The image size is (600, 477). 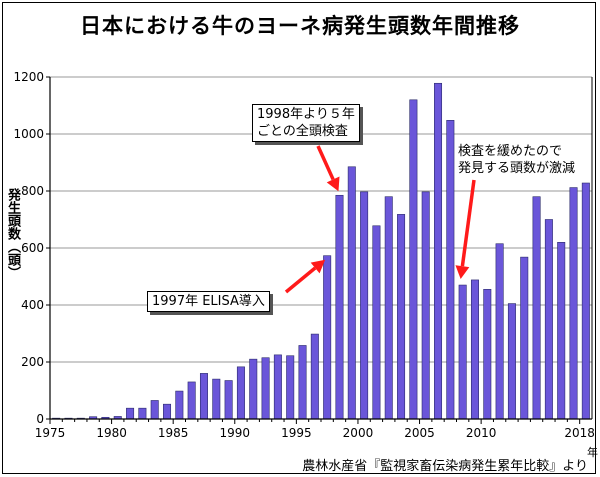 I want to click on bar-2012, so click(x=511, y=361).